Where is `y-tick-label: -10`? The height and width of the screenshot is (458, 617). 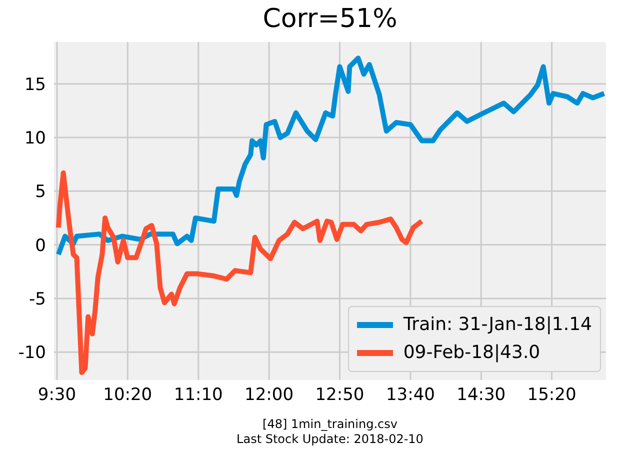
y-tick-label: -10 is located at coordinates (32, 353).